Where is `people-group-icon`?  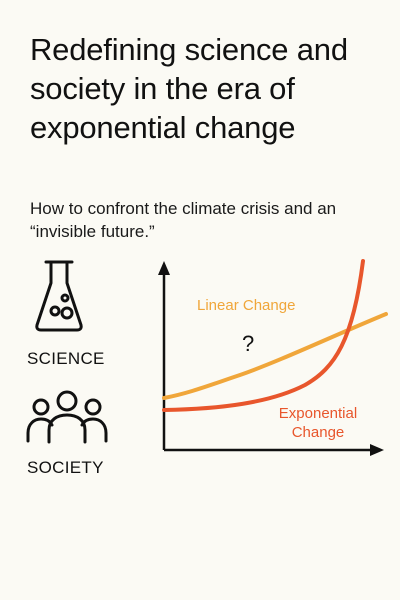 people-group-icon is located at coordinates (67, 417).